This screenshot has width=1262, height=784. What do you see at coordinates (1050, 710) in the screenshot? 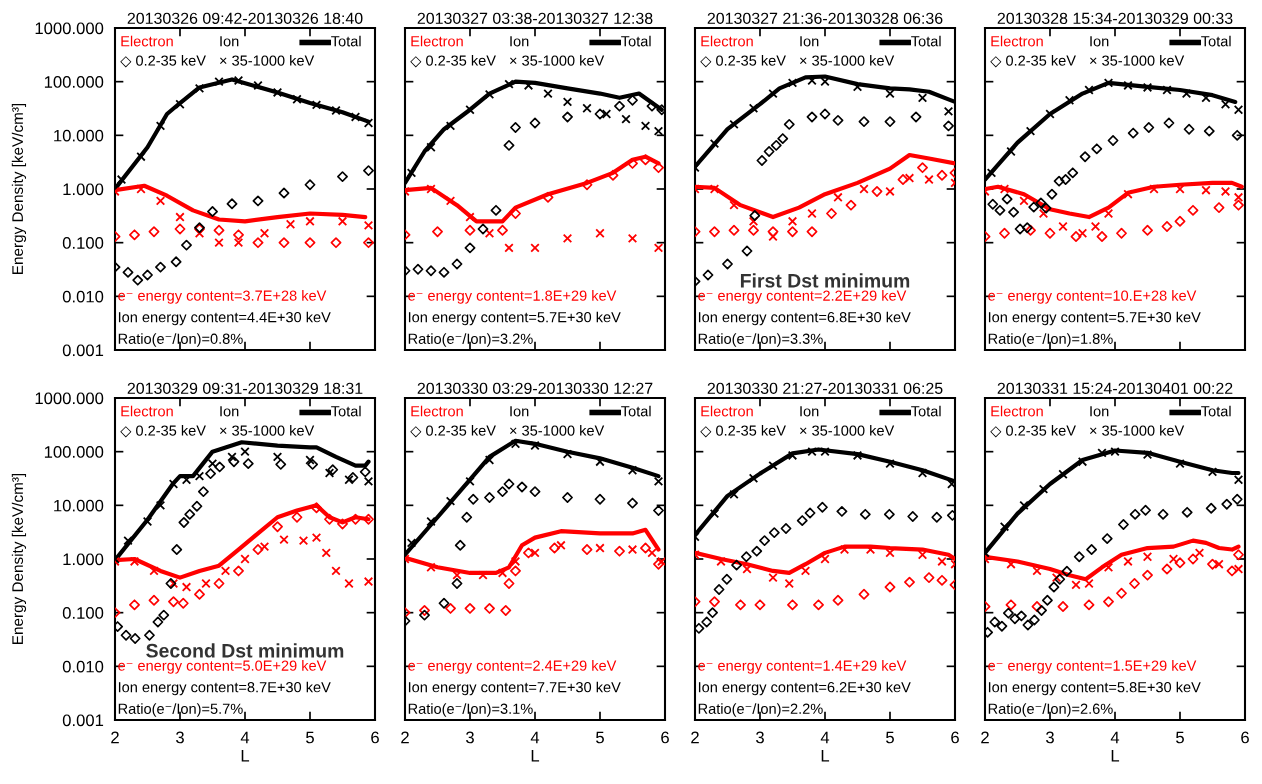
I see `annotation: Ratio(e⁻/Ion)=2.6%` at bounding box center [1050, 710].